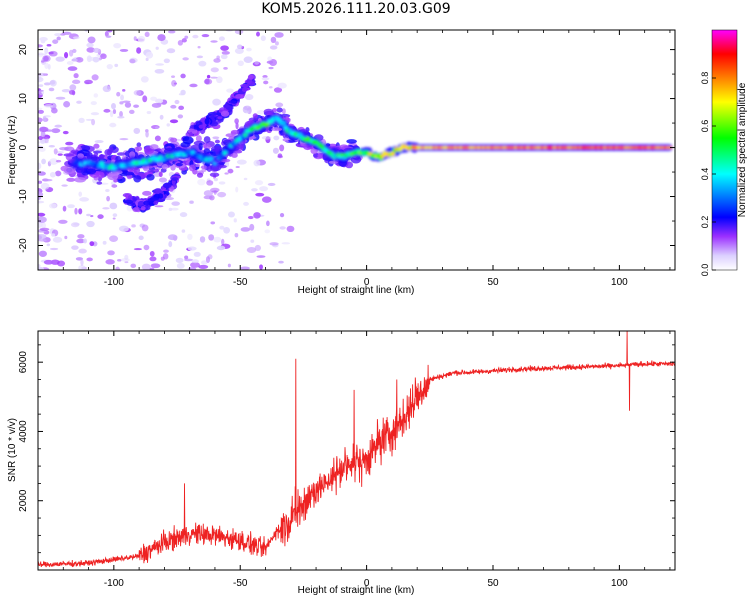 The image size is (750, 600). What do you see at coordinates (12, 150) in the screenshot?
I see `spectrogram-ylabel: Frequency (Hz)` at bounding box center [12, 150].